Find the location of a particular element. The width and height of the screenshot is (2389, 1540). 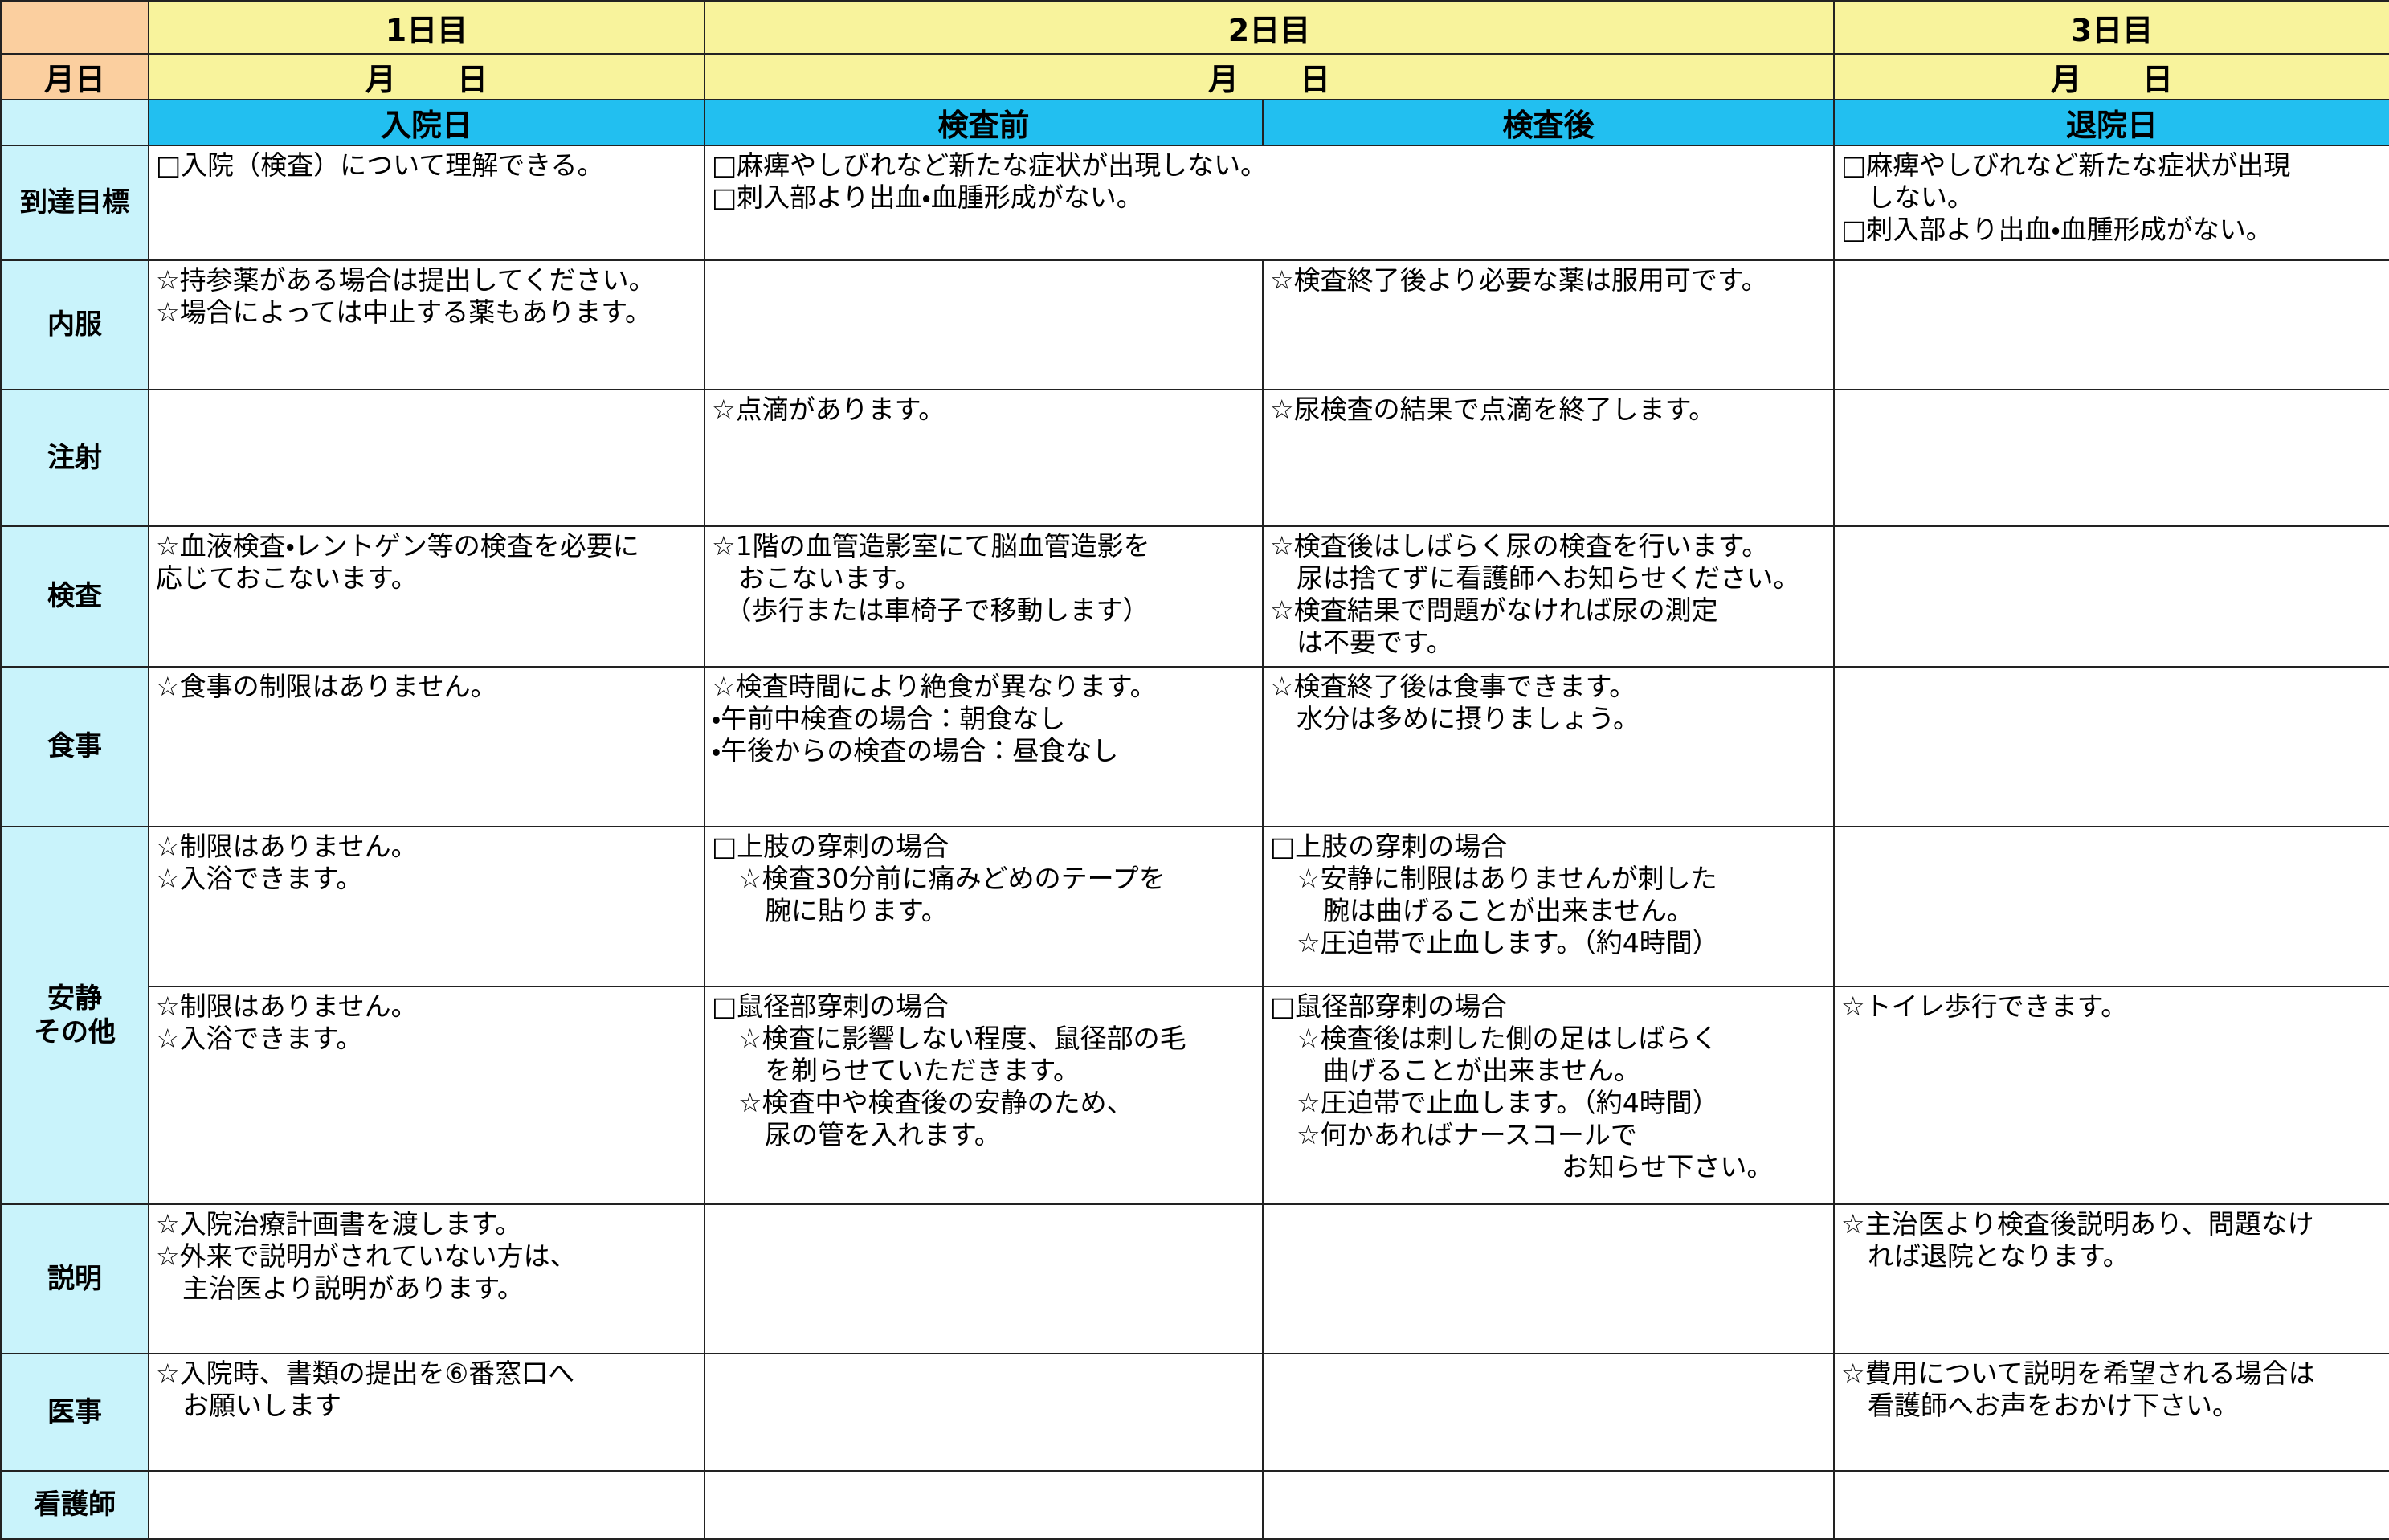

schedule-cell: ☆検査終了後は食事できます。 水分は多めに摂りましょう。 is located at coordinates (1549, 746).